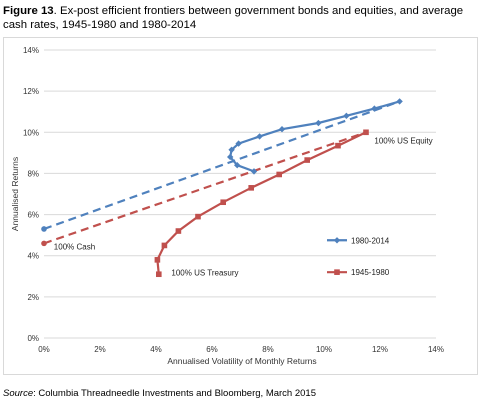 The image size is (488, 407). Describe the element at coordinates (15, 194) in the screenshot. I see `y-axis-title: Annualised Returns` at that location.